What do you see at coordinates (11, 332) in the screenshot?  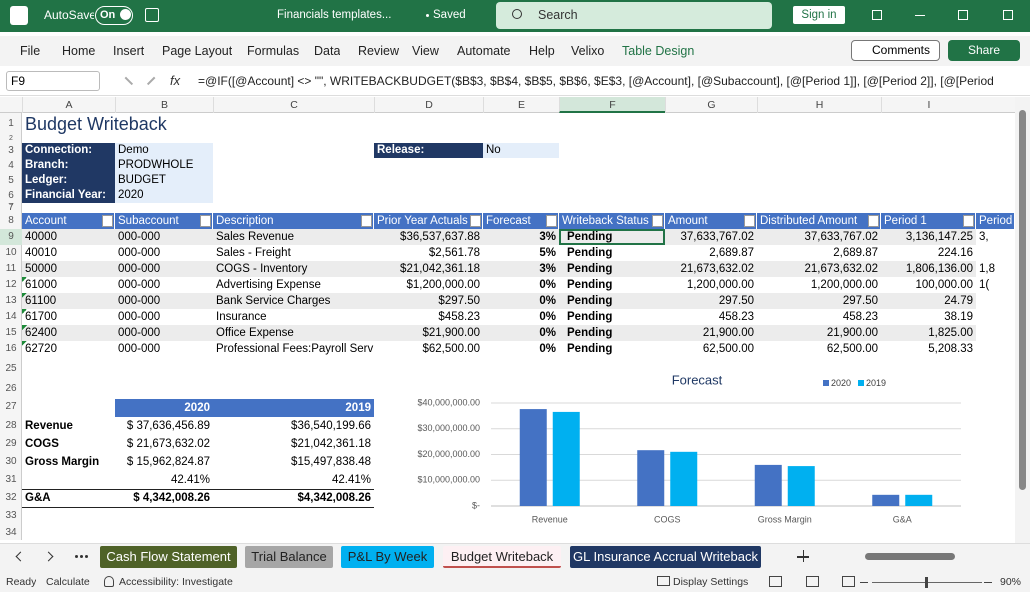 I see `row-header: 15` at bounding box center [11, 332].